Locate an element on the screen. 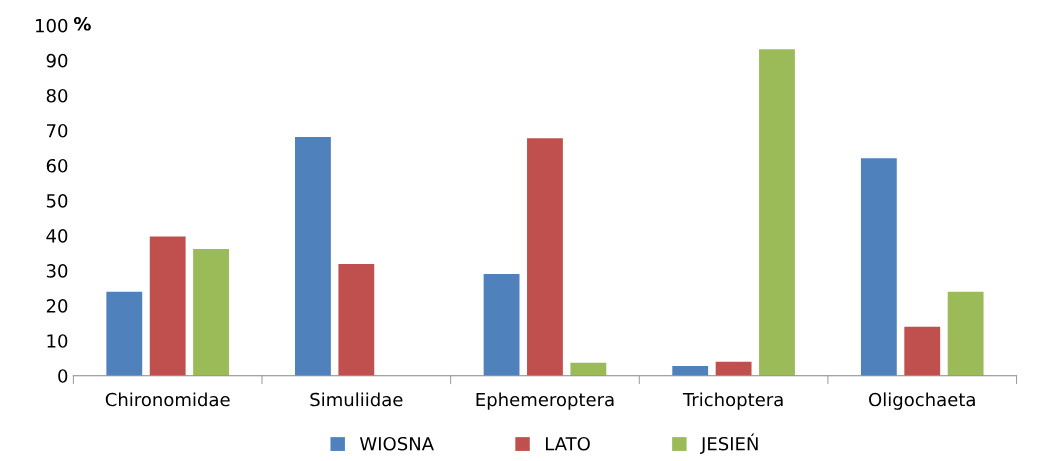 This screenshot has height=461, width=1048. y-tick-label: 30 is located at coordinates (57, 271).